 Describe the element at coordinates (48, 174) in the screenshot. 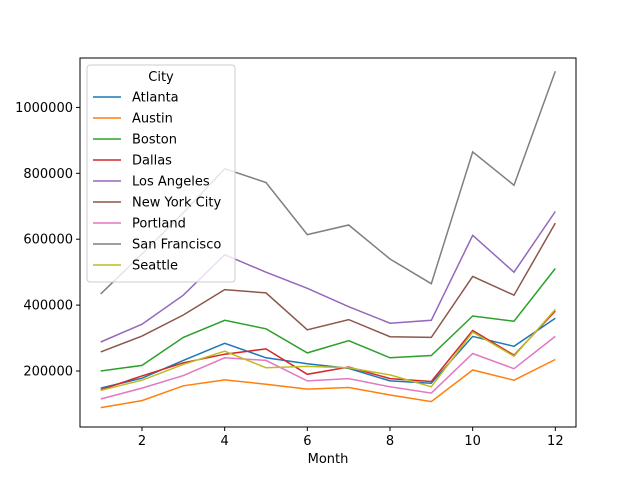

I see `y-tick-label: 800000` at that location.